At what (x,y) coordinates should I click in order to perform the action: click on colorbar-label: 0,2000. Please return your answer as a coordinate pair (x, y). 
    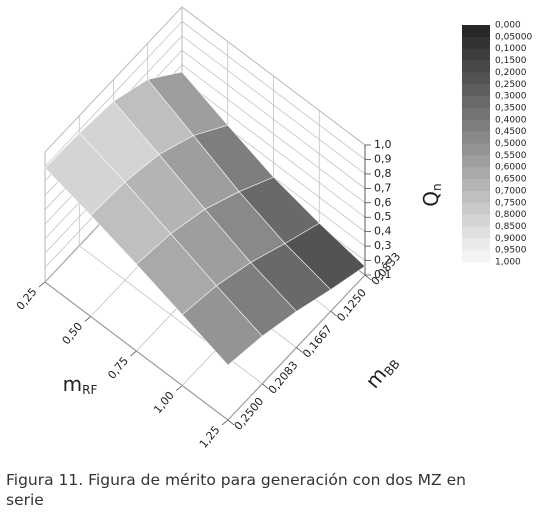
    Looking at the image, I should click on (511, 73).